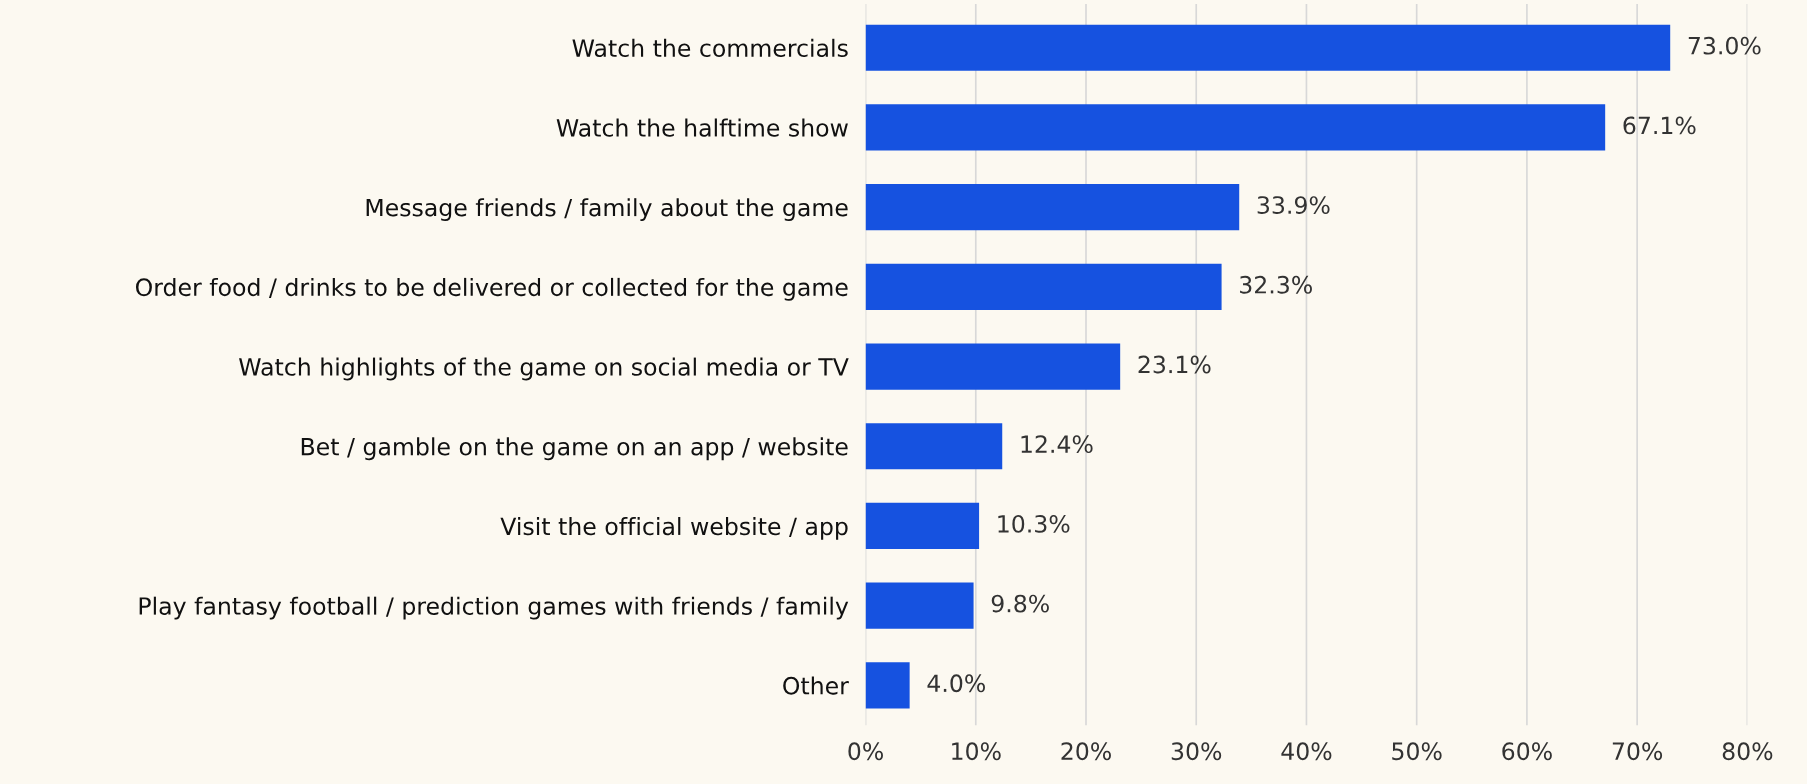  Describe the element at coordinates (1020, 603) in the screenshot. I see `data-label: 9.8%` at that location.